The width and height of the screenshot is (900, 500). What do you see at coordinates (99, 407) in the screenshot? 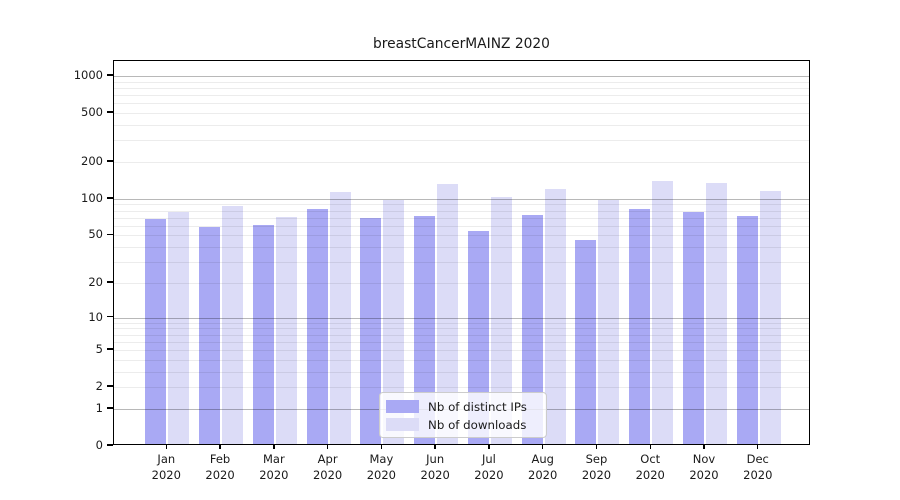
I see `y-tick-label: 1` at bounding box center [99, 407].